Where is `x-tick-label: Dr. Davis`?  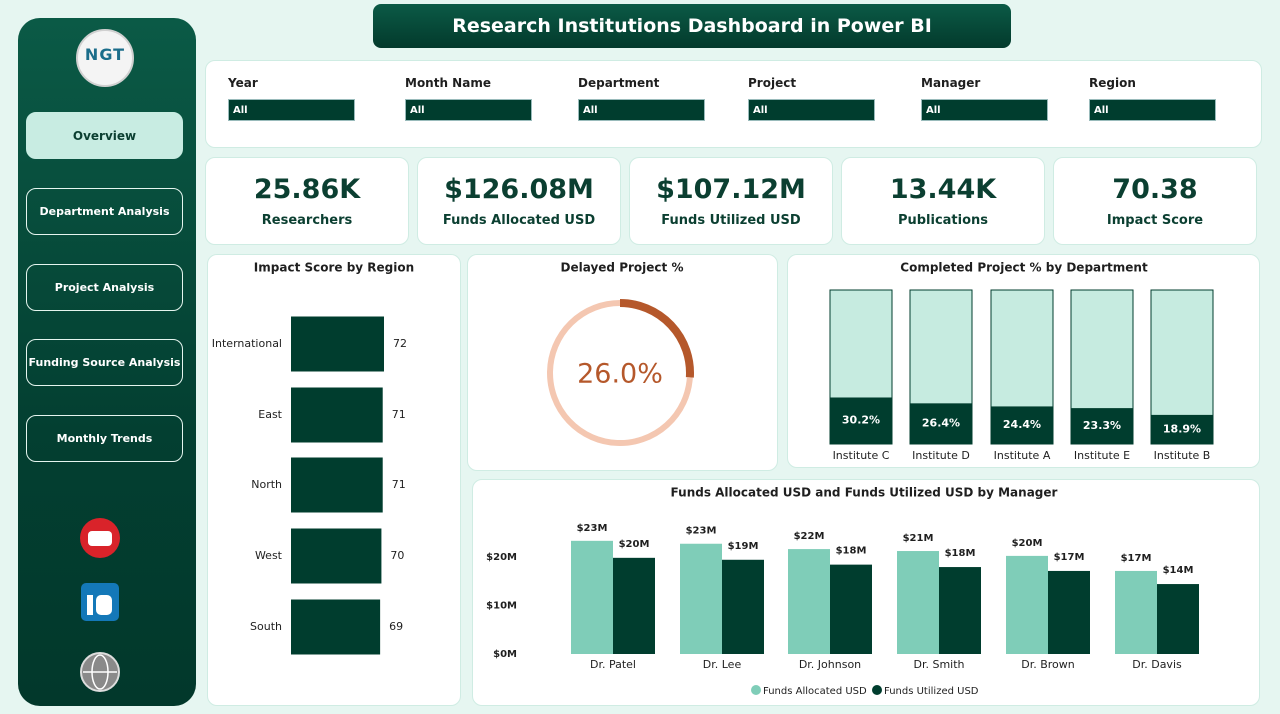 x-tick-label: Dr. Davis is located at coordinates (1157, 664).